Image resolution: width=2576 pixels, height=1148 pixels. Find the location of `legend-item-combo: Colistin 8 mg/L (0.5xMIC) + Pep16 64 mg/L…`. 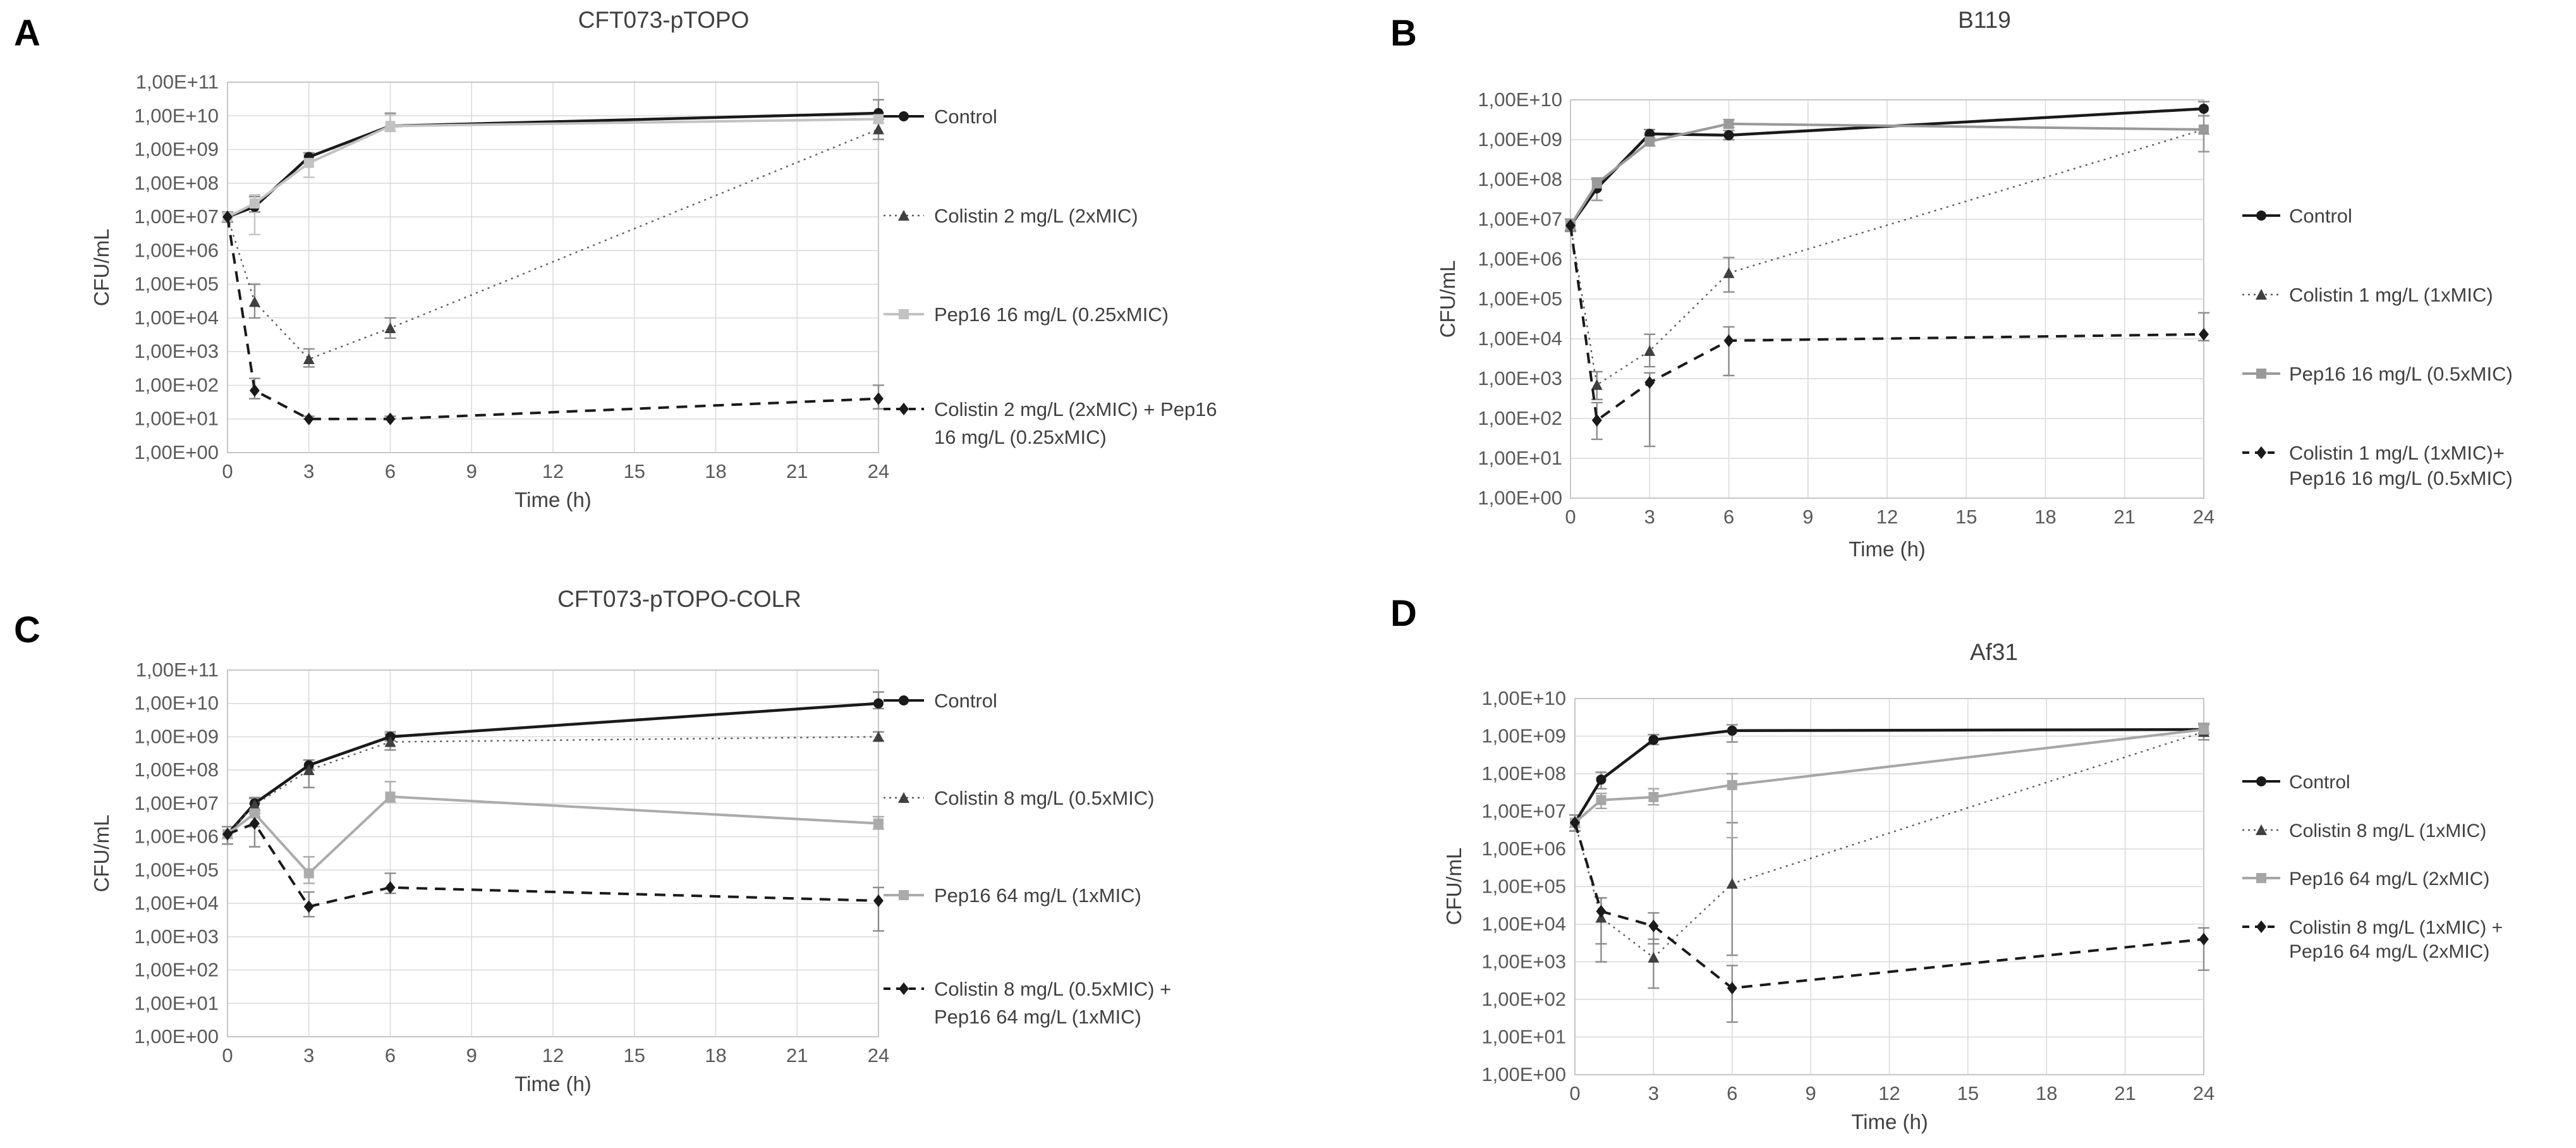

legend-item-combo: Colistin 8 mg/L (0.5xMIC) + Pep16 64 mg/L… is located at coordinates (1027, 1003).